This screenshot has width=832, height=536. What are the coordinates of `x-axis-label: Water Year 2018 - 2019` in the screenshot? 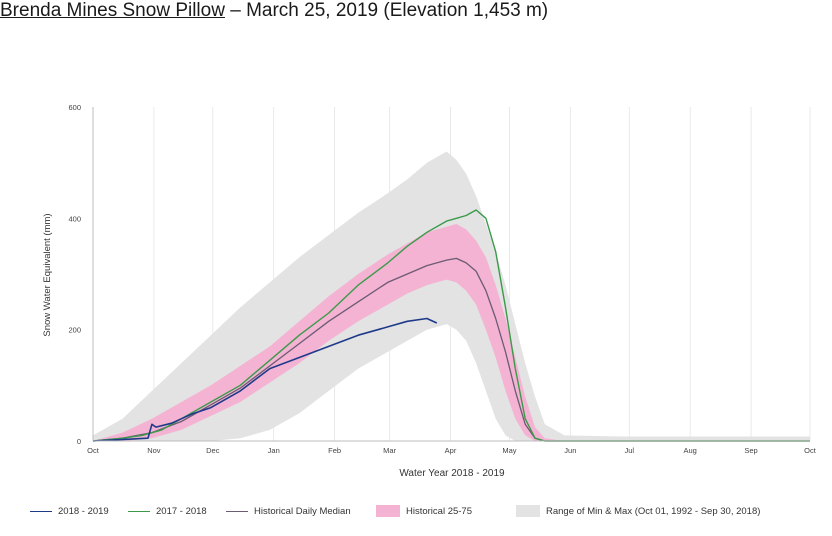 It's located at (452, 473).